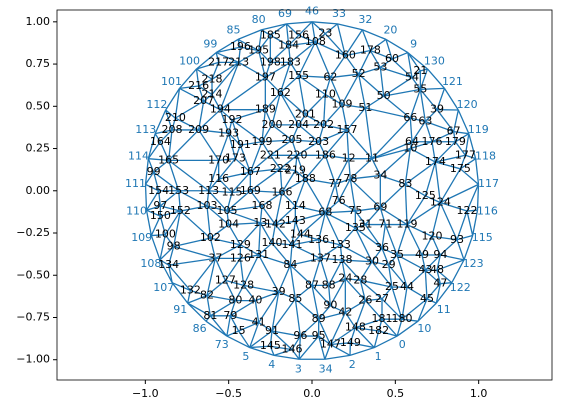 This screenshot has height=413, width=568. What do you see at coordinates (359, 73) in the screenshot?
I see `node-label: 52` at bounding box center [359, 73].